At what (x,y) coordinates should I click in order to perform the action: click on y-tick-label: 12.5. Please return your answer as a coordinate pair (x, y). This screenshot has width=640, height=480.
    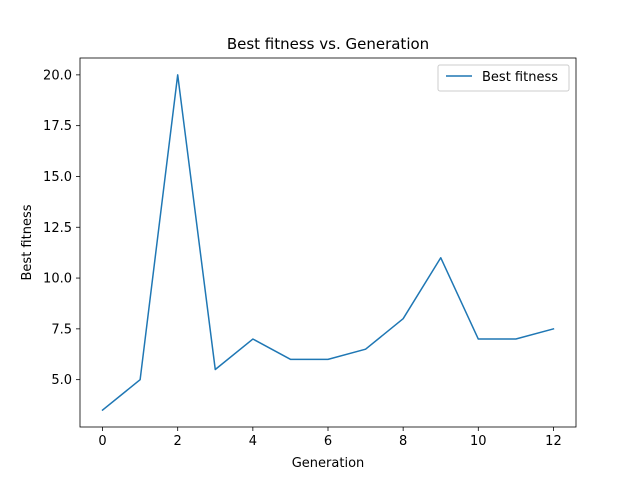
    Looking at the image, I should click on (57, 228).